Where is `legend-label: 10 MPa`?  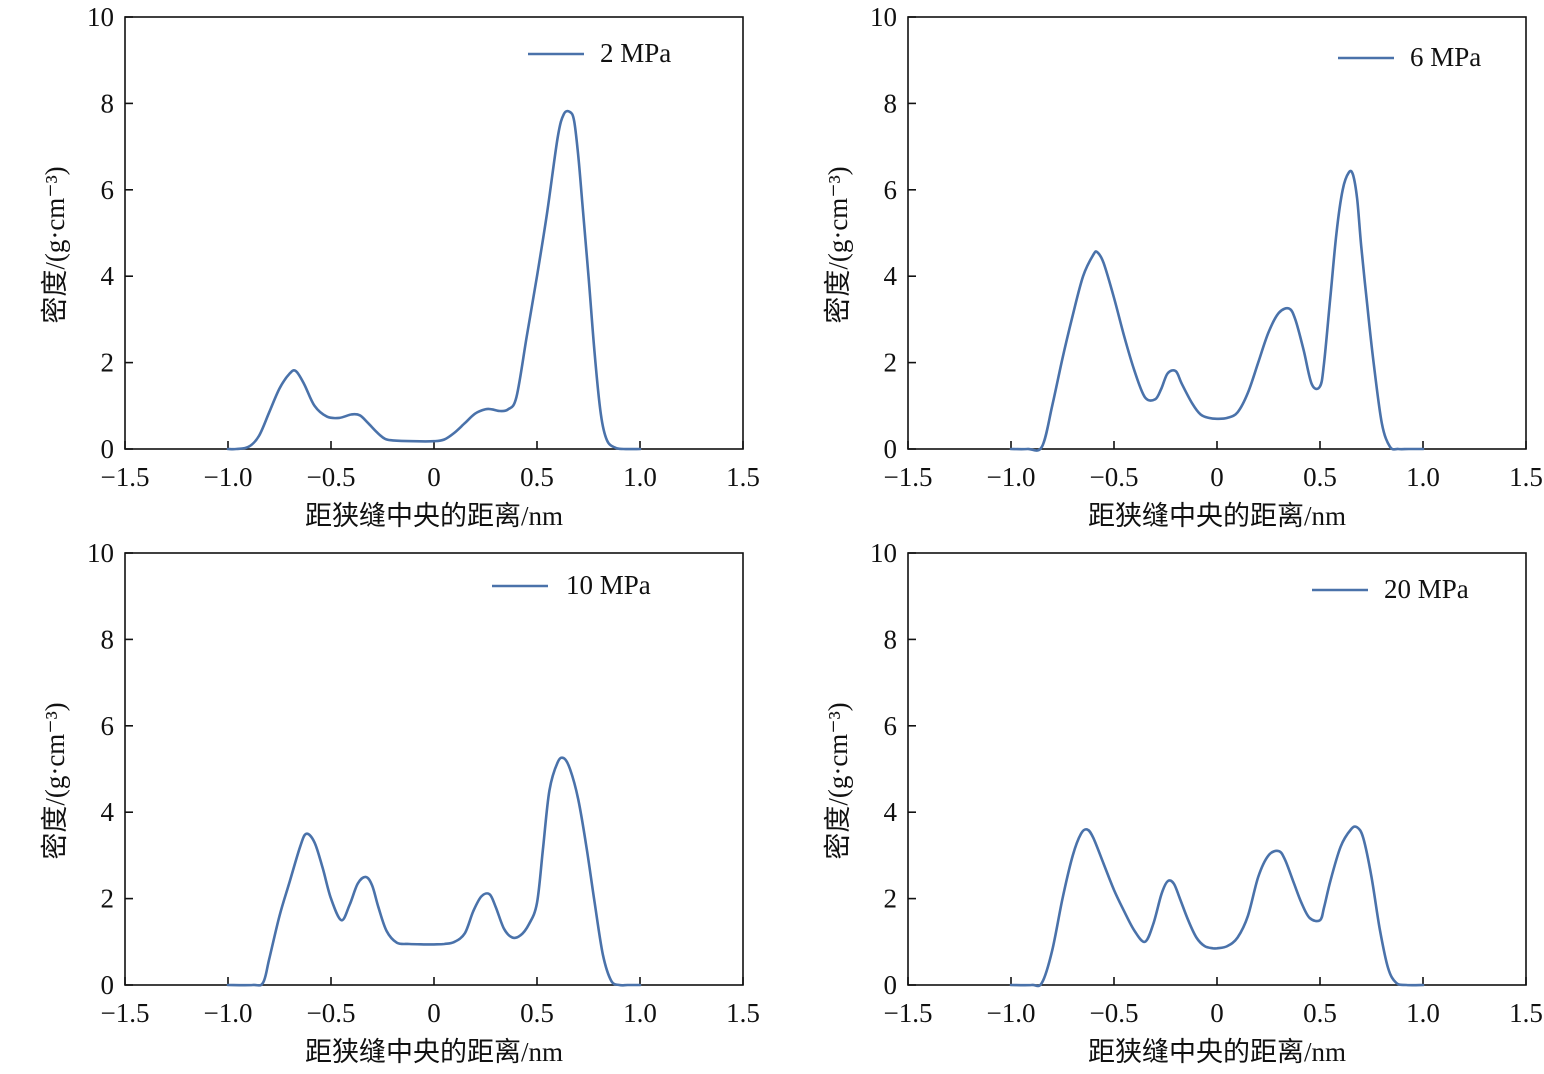
legend-label: 10 MPa is located at coordinates (608, 585).